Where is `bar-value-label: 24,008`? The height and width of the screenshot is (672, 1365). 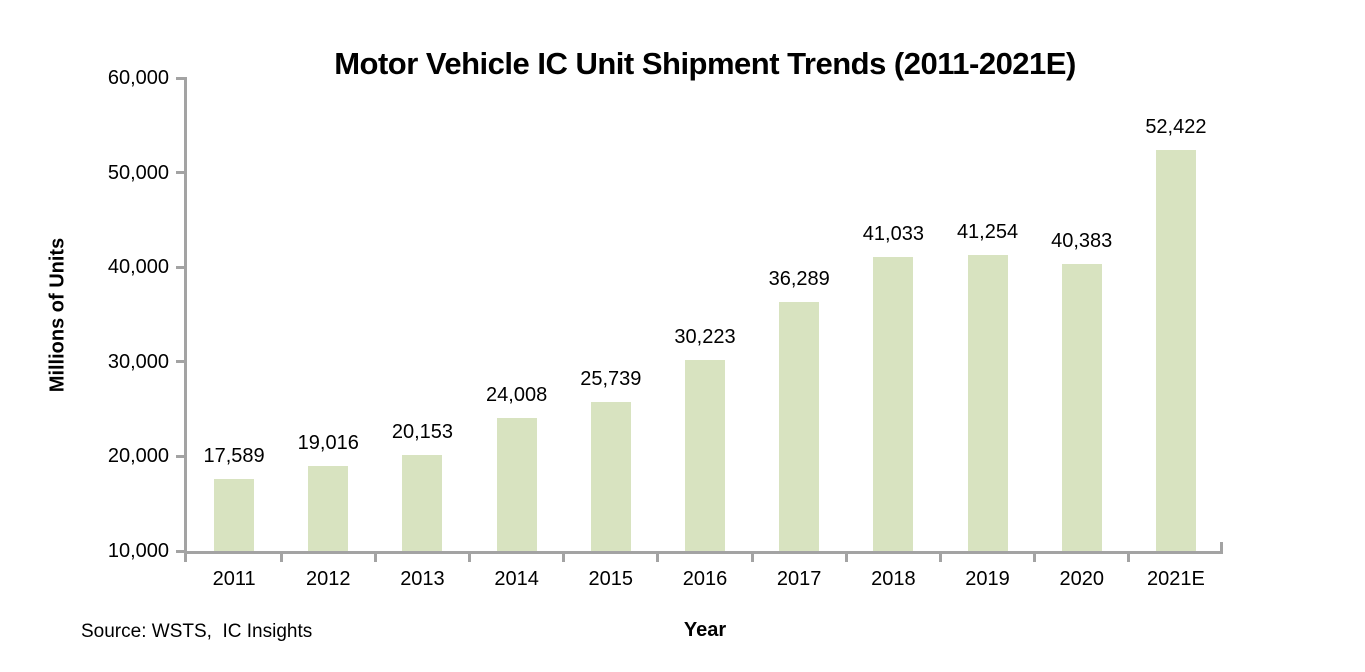
bar-value-label: 24,008 is located at coordinates (517, 395).